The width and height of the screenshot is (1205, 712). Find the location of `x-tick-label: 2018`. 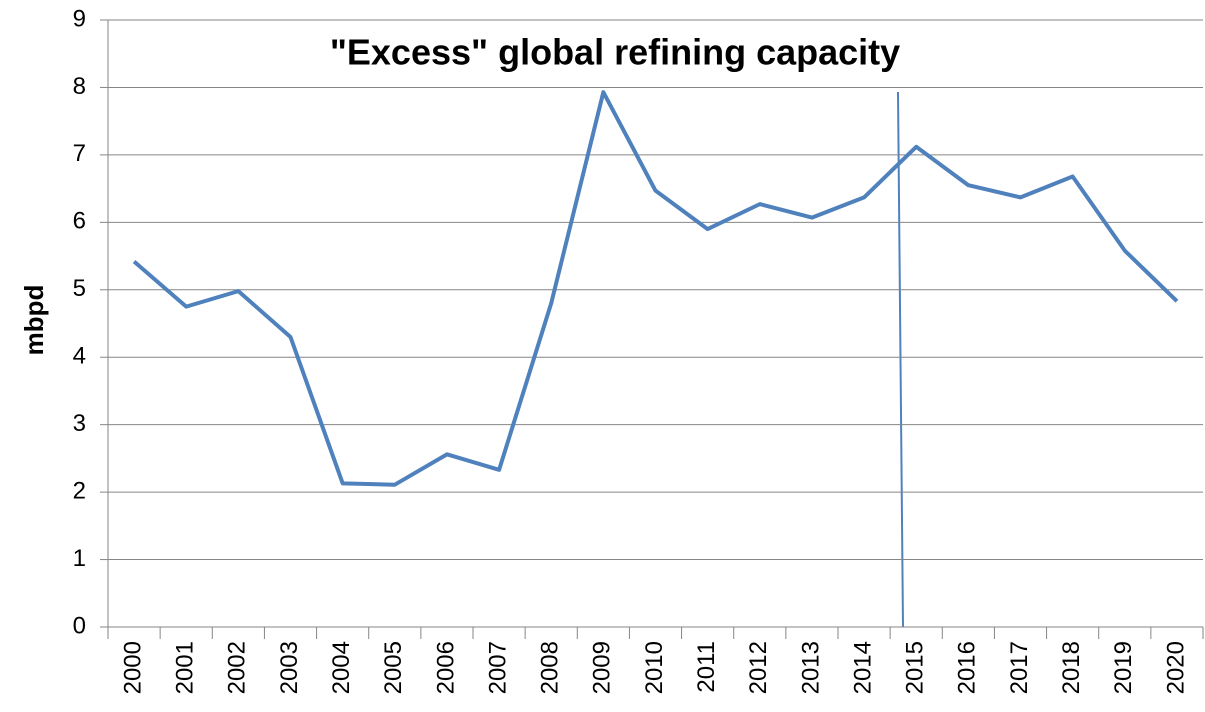

x-tick-label: 2018 is located at coordinates (1071, 667).